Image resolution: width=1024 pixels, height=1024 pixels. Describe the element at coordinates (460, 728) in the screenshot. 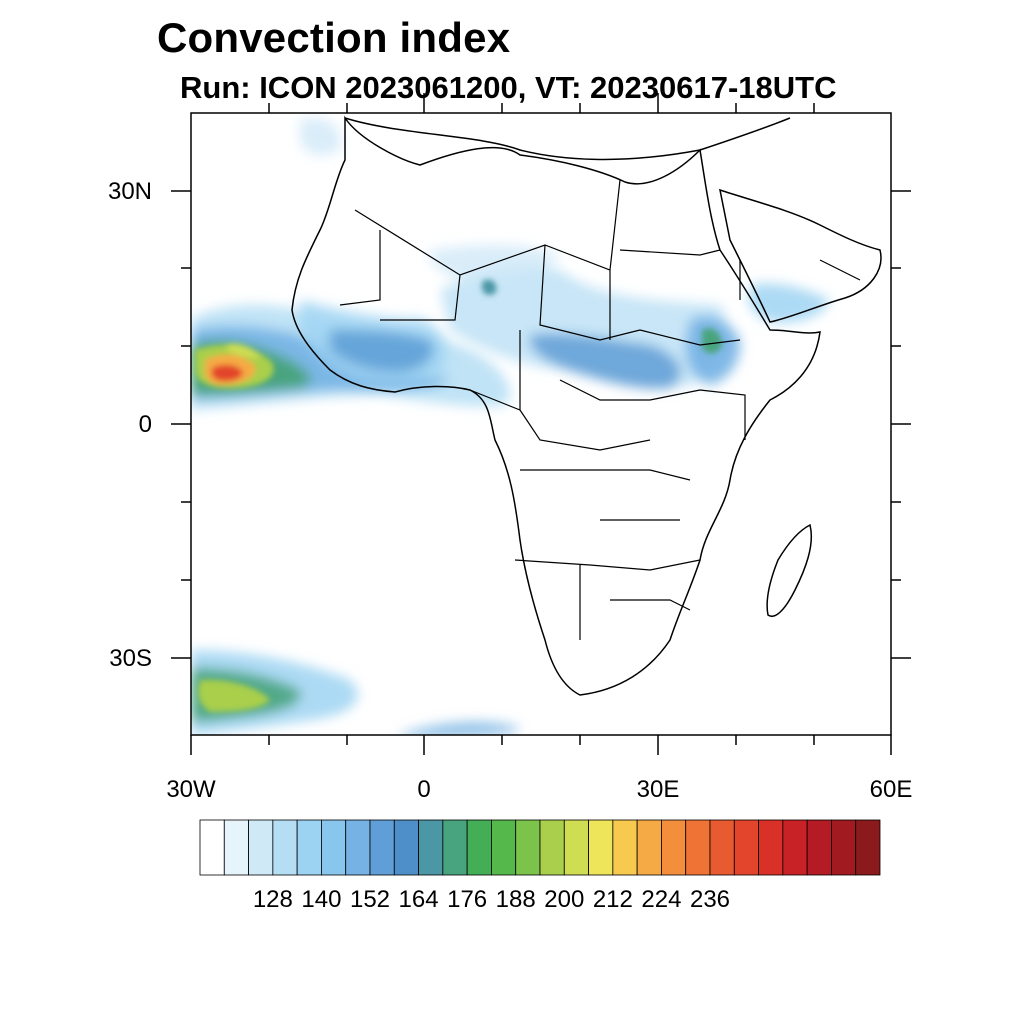

I see `southern-ocean-band` at that location.